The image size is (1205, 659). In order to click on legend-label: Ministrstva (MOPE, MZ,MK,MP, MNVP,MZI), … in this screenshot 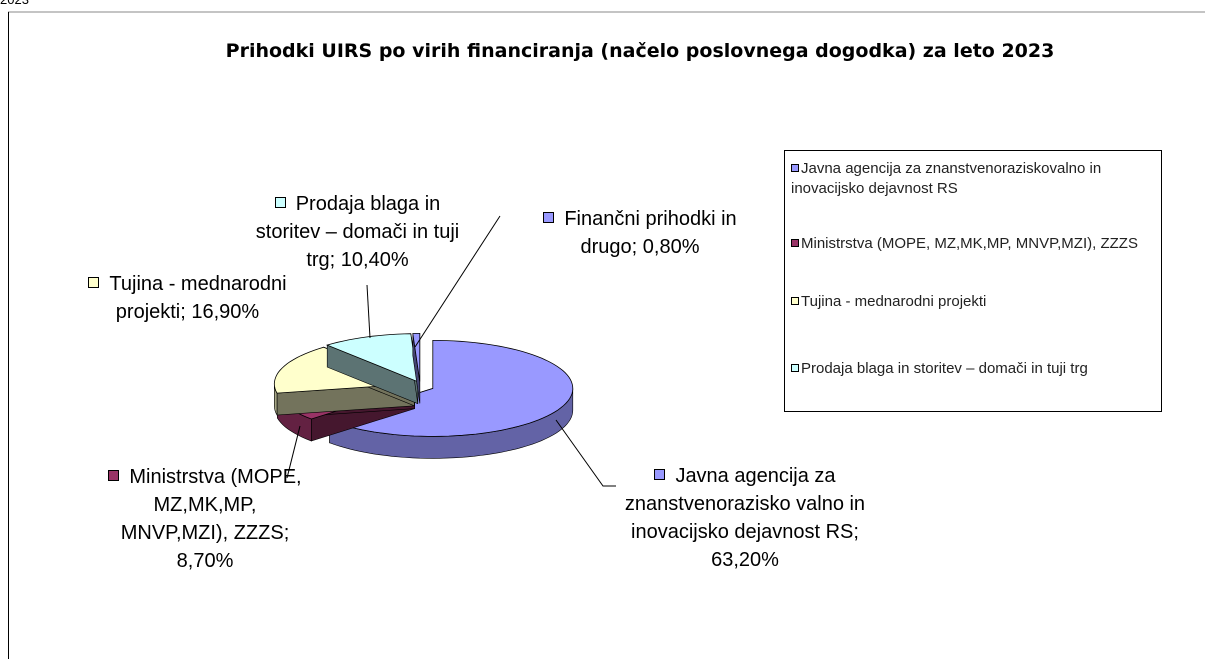, I will do `click(969, 243)`.